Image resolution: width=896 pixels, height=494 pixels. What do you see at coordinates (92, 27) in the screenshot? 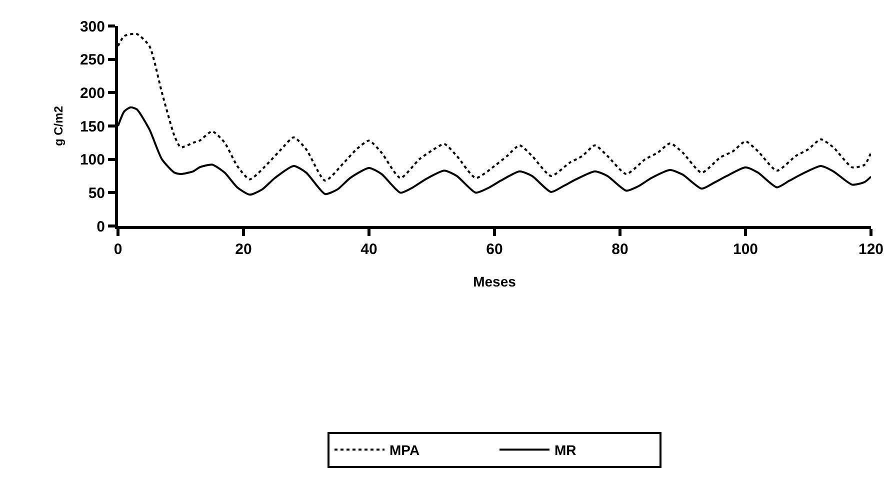
I see `y-tick-label: 300` at bounding box center [92, 27].